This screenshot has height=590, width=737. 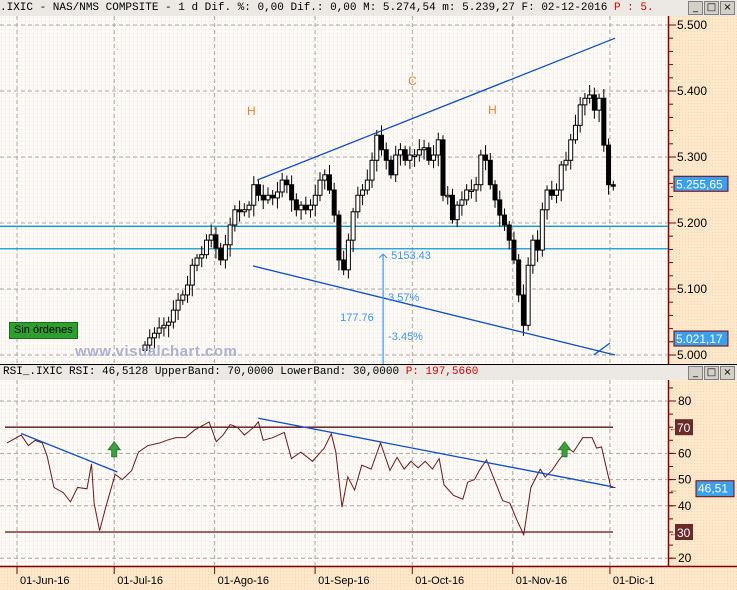 What do you see at coordinates (43, 330) in the screenshot?
I see `orders-status-badge: Sin órdenes` at bounding box center [43, 330].